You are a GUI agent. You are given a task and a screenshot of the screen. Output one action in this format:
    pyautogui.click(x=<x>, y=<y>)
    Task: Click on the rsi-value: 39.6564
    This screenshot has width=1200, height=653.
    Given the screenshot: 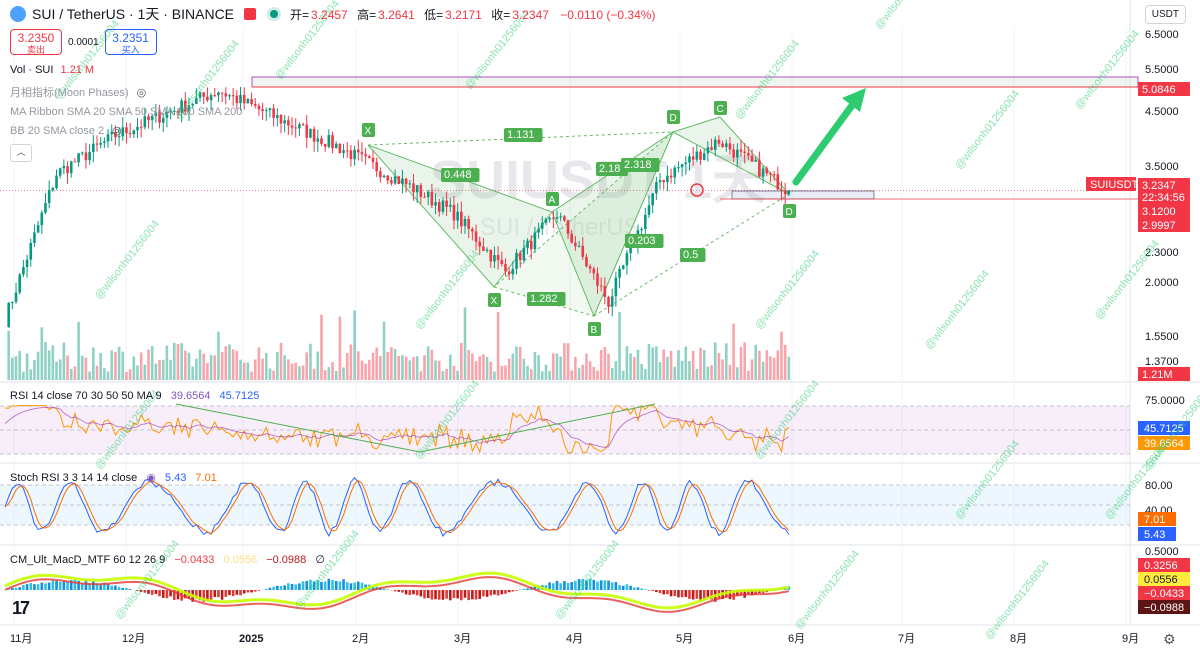 What is the action you would take?
    pyautogui.click(x=190, y=396)
    